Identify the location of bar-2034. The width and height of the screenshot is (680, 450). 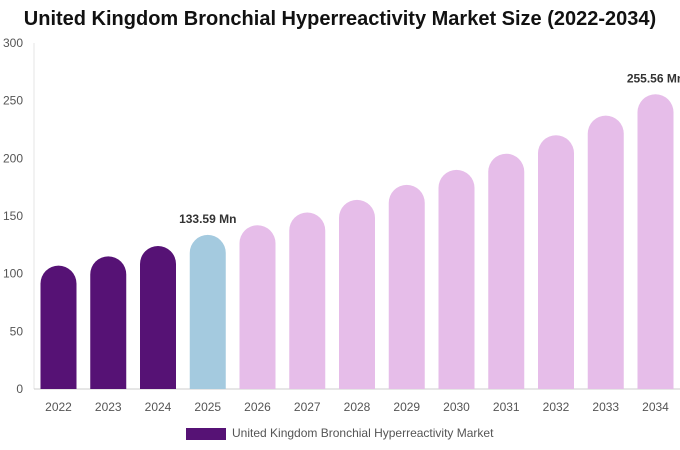
(656, 241).